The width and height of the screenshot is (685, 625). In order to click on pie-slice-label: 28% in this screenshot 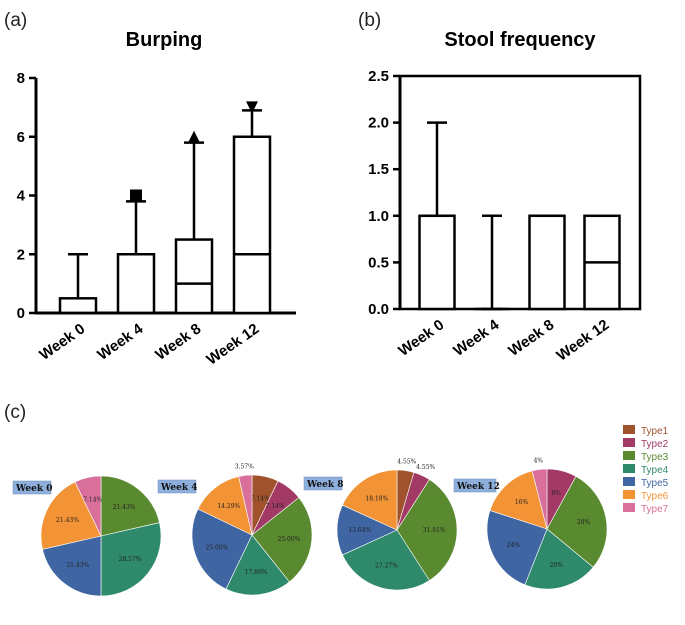, I will do `click(584, 522)`.